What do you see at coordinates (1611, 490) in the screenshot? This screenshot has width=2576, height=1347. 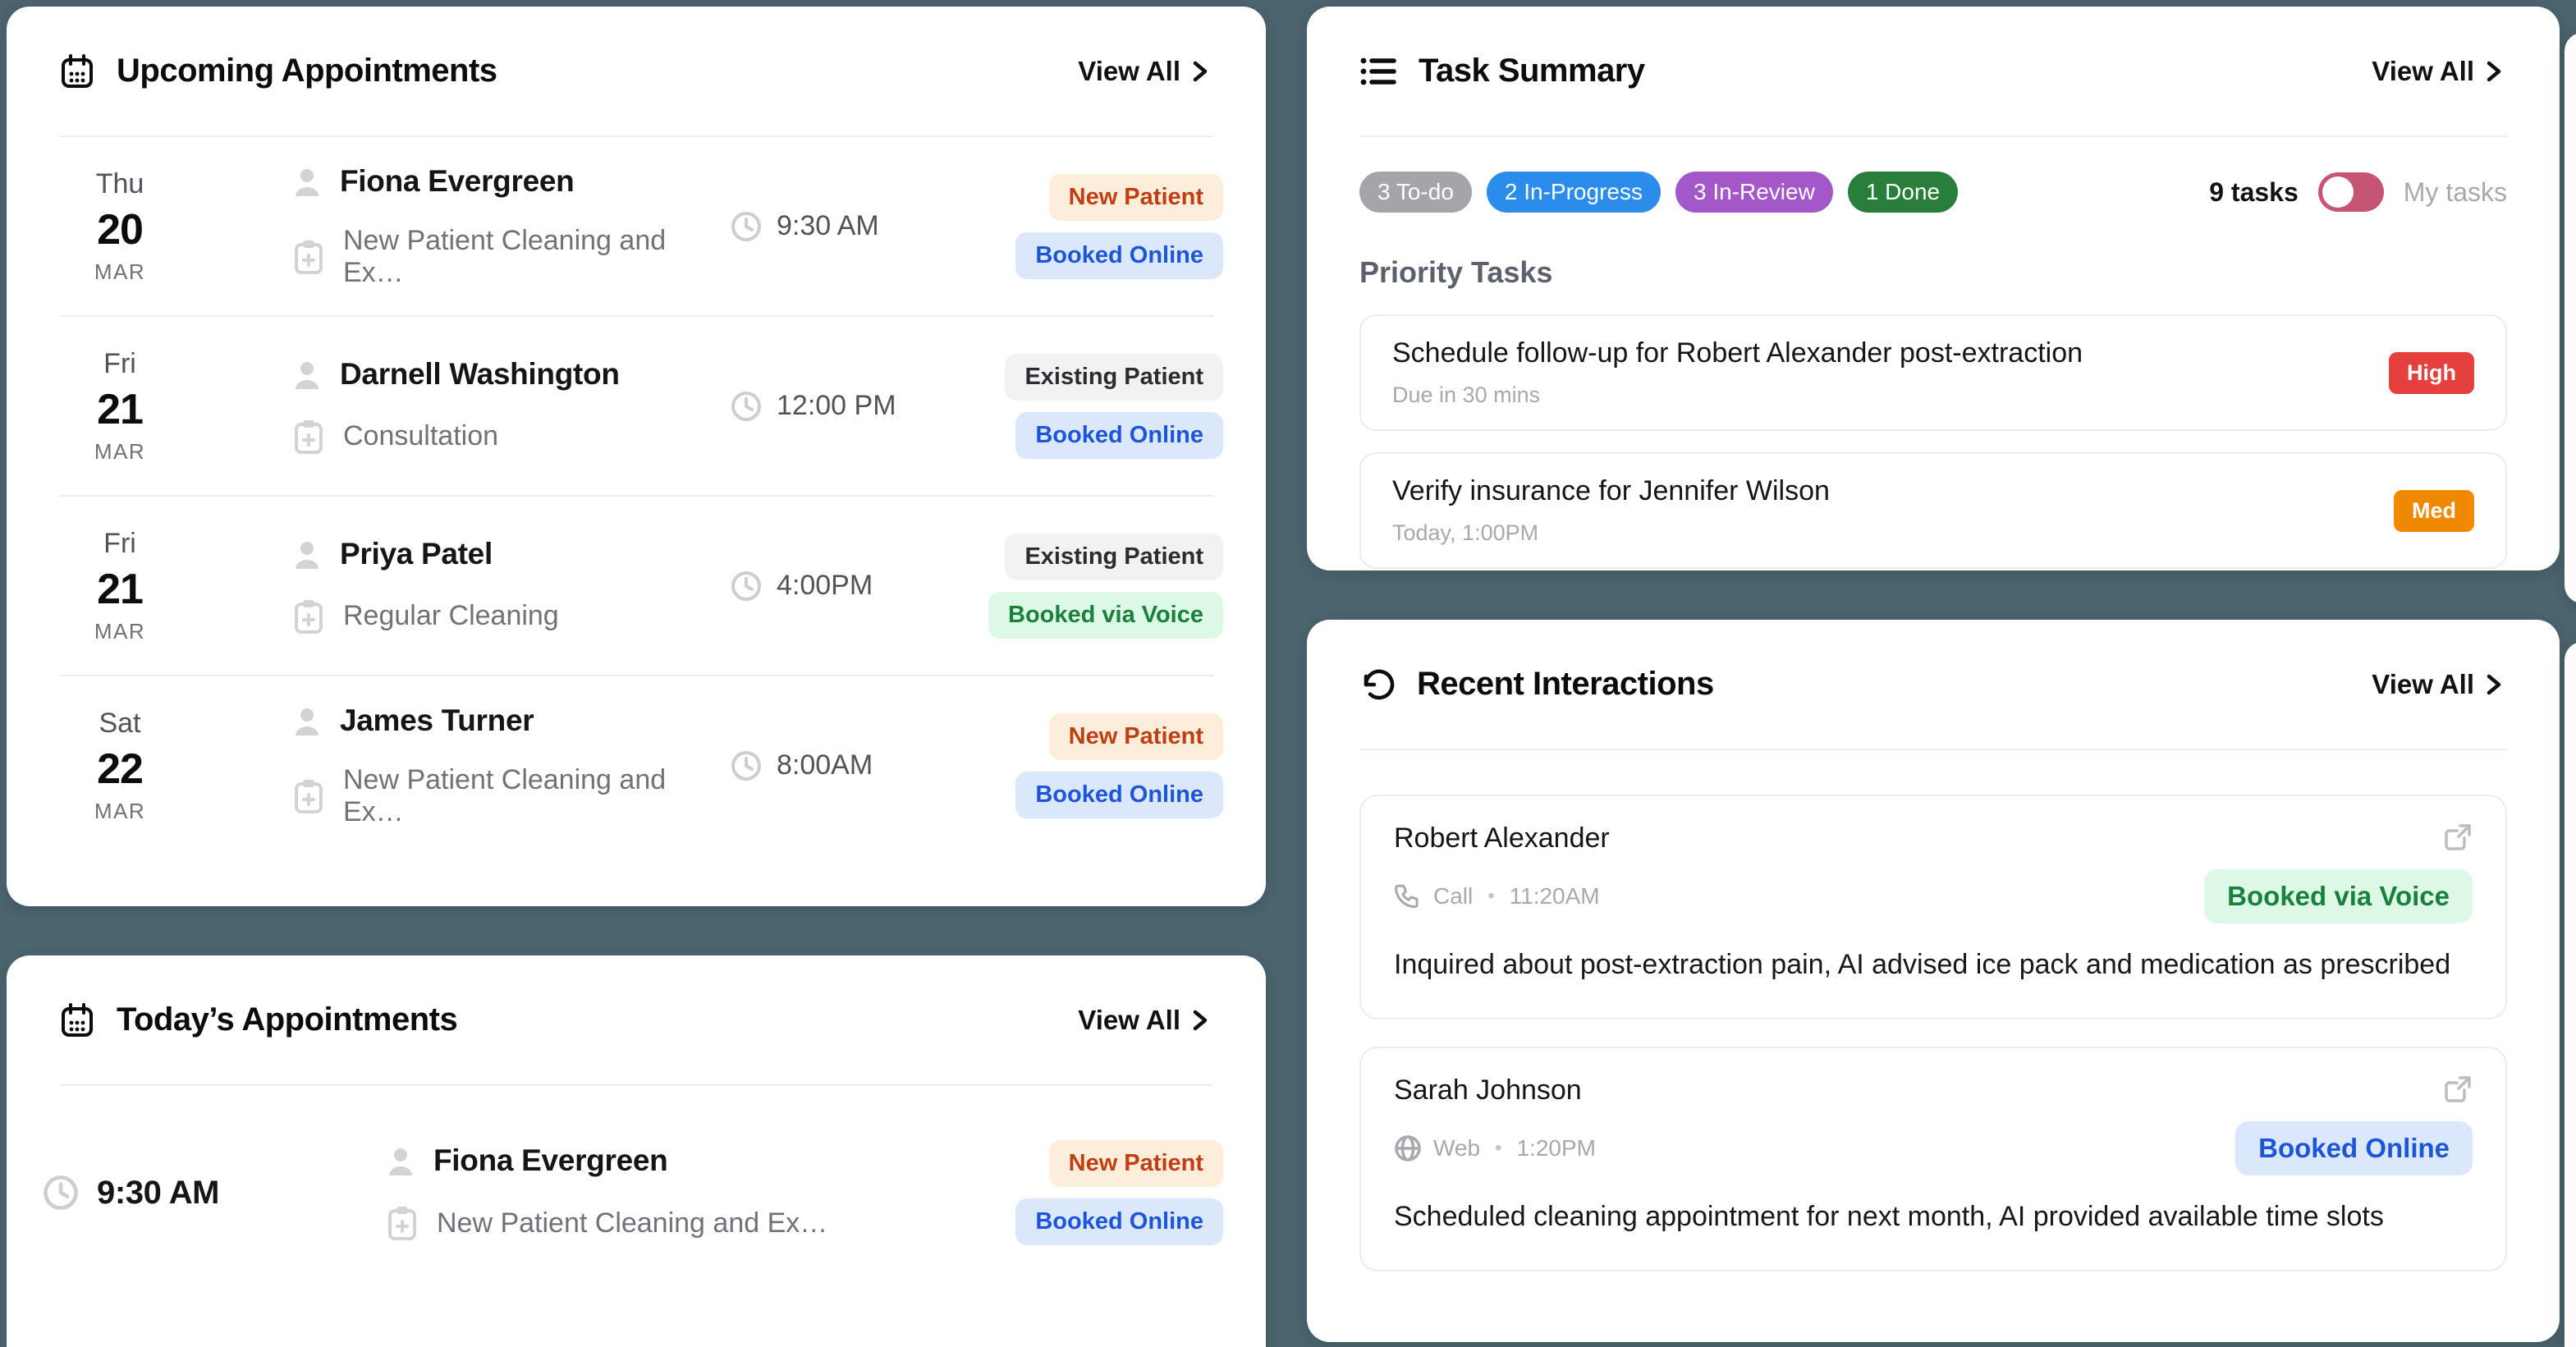 I see `task-title: Verify insurance for Jennifer Wilson` at bounding box center [1611, 490].